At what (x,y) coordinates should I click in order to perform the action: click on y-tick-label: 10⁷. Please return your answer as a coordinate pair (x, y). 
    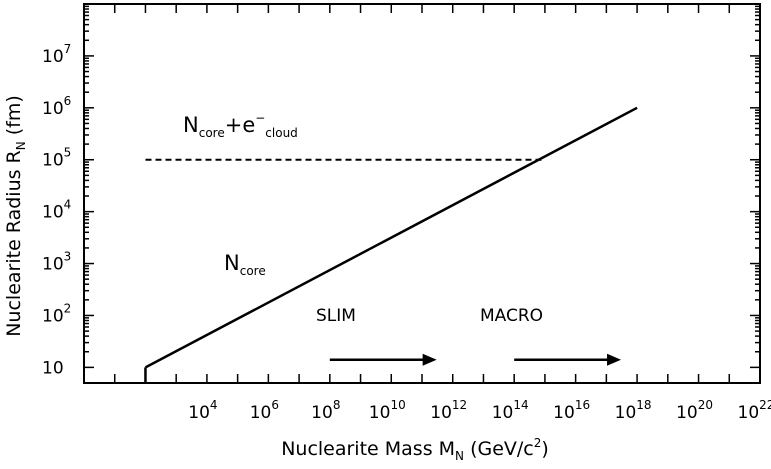
    Looking at the image, I should click on (56, 54).